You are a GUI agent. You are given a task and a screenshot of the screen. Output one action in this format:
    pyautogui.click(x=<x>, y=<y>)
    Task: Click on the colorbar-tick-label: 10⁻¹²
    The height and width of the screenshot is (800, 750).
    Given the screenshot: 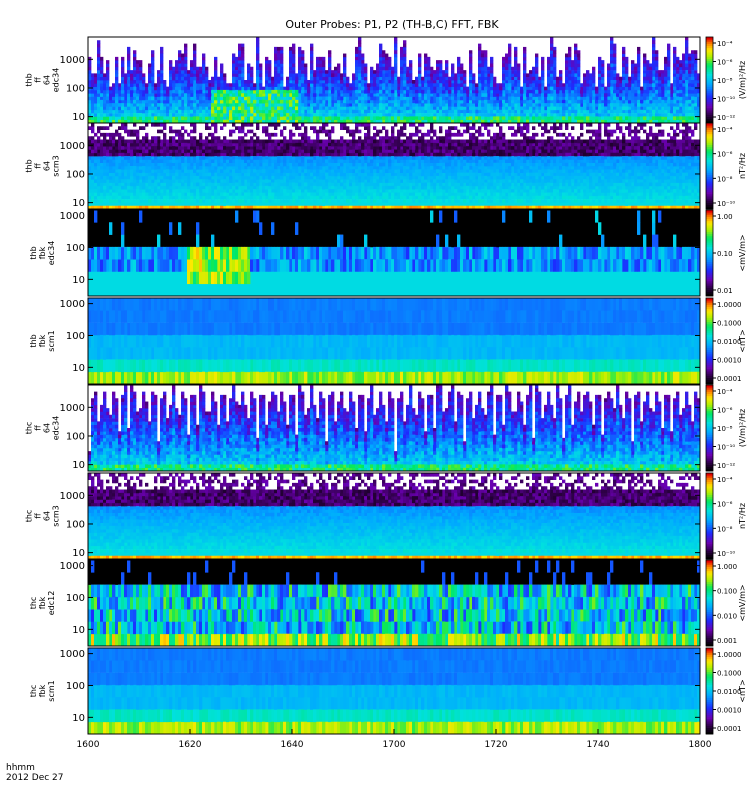 What is the action you would take?
    pyautogui.click(x=726, y=118)
    